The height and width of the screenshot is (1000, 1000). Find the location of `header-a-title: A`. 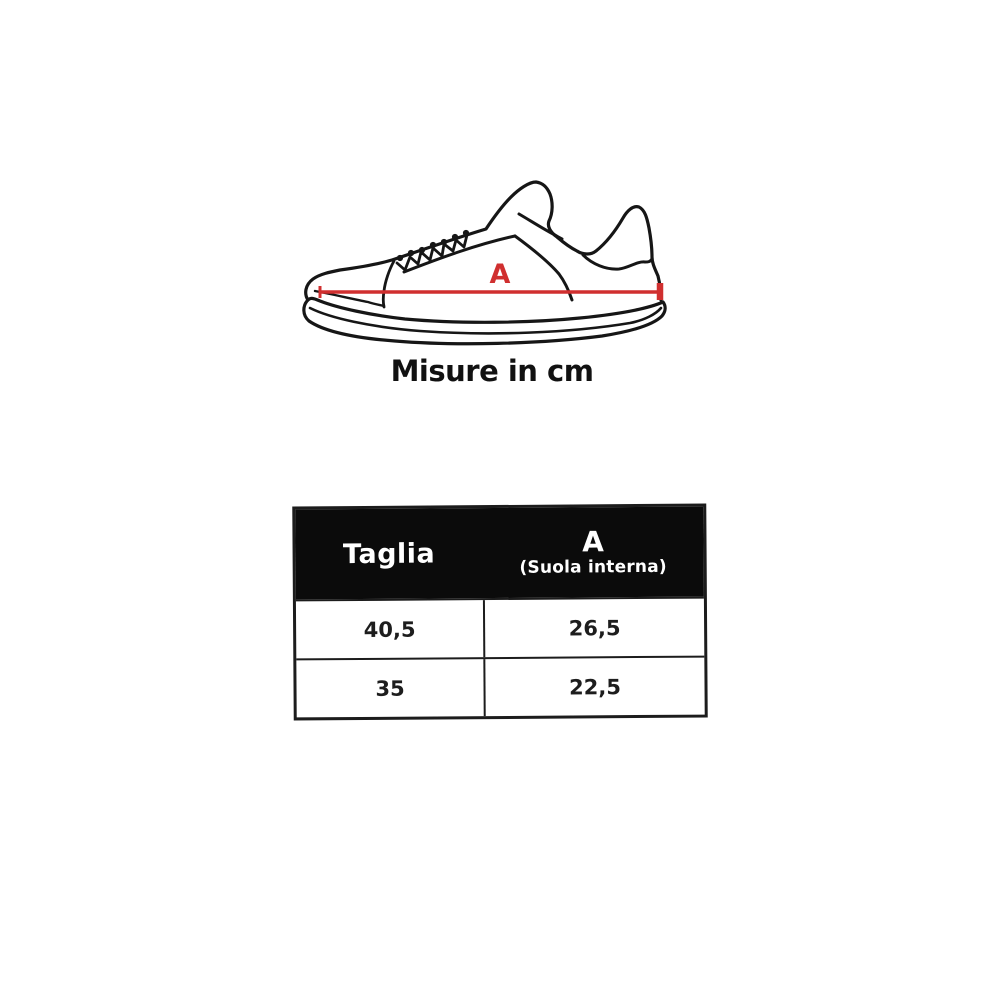

header-a-title: A is located at coordinates (593, 542).